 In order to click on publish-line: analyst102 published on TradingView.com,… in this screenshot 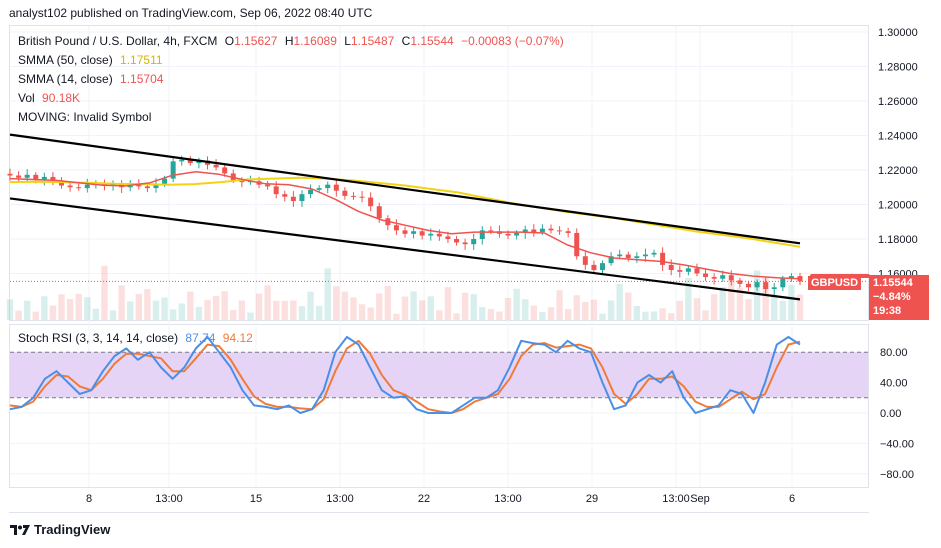, I will do `click(191, 13)`.